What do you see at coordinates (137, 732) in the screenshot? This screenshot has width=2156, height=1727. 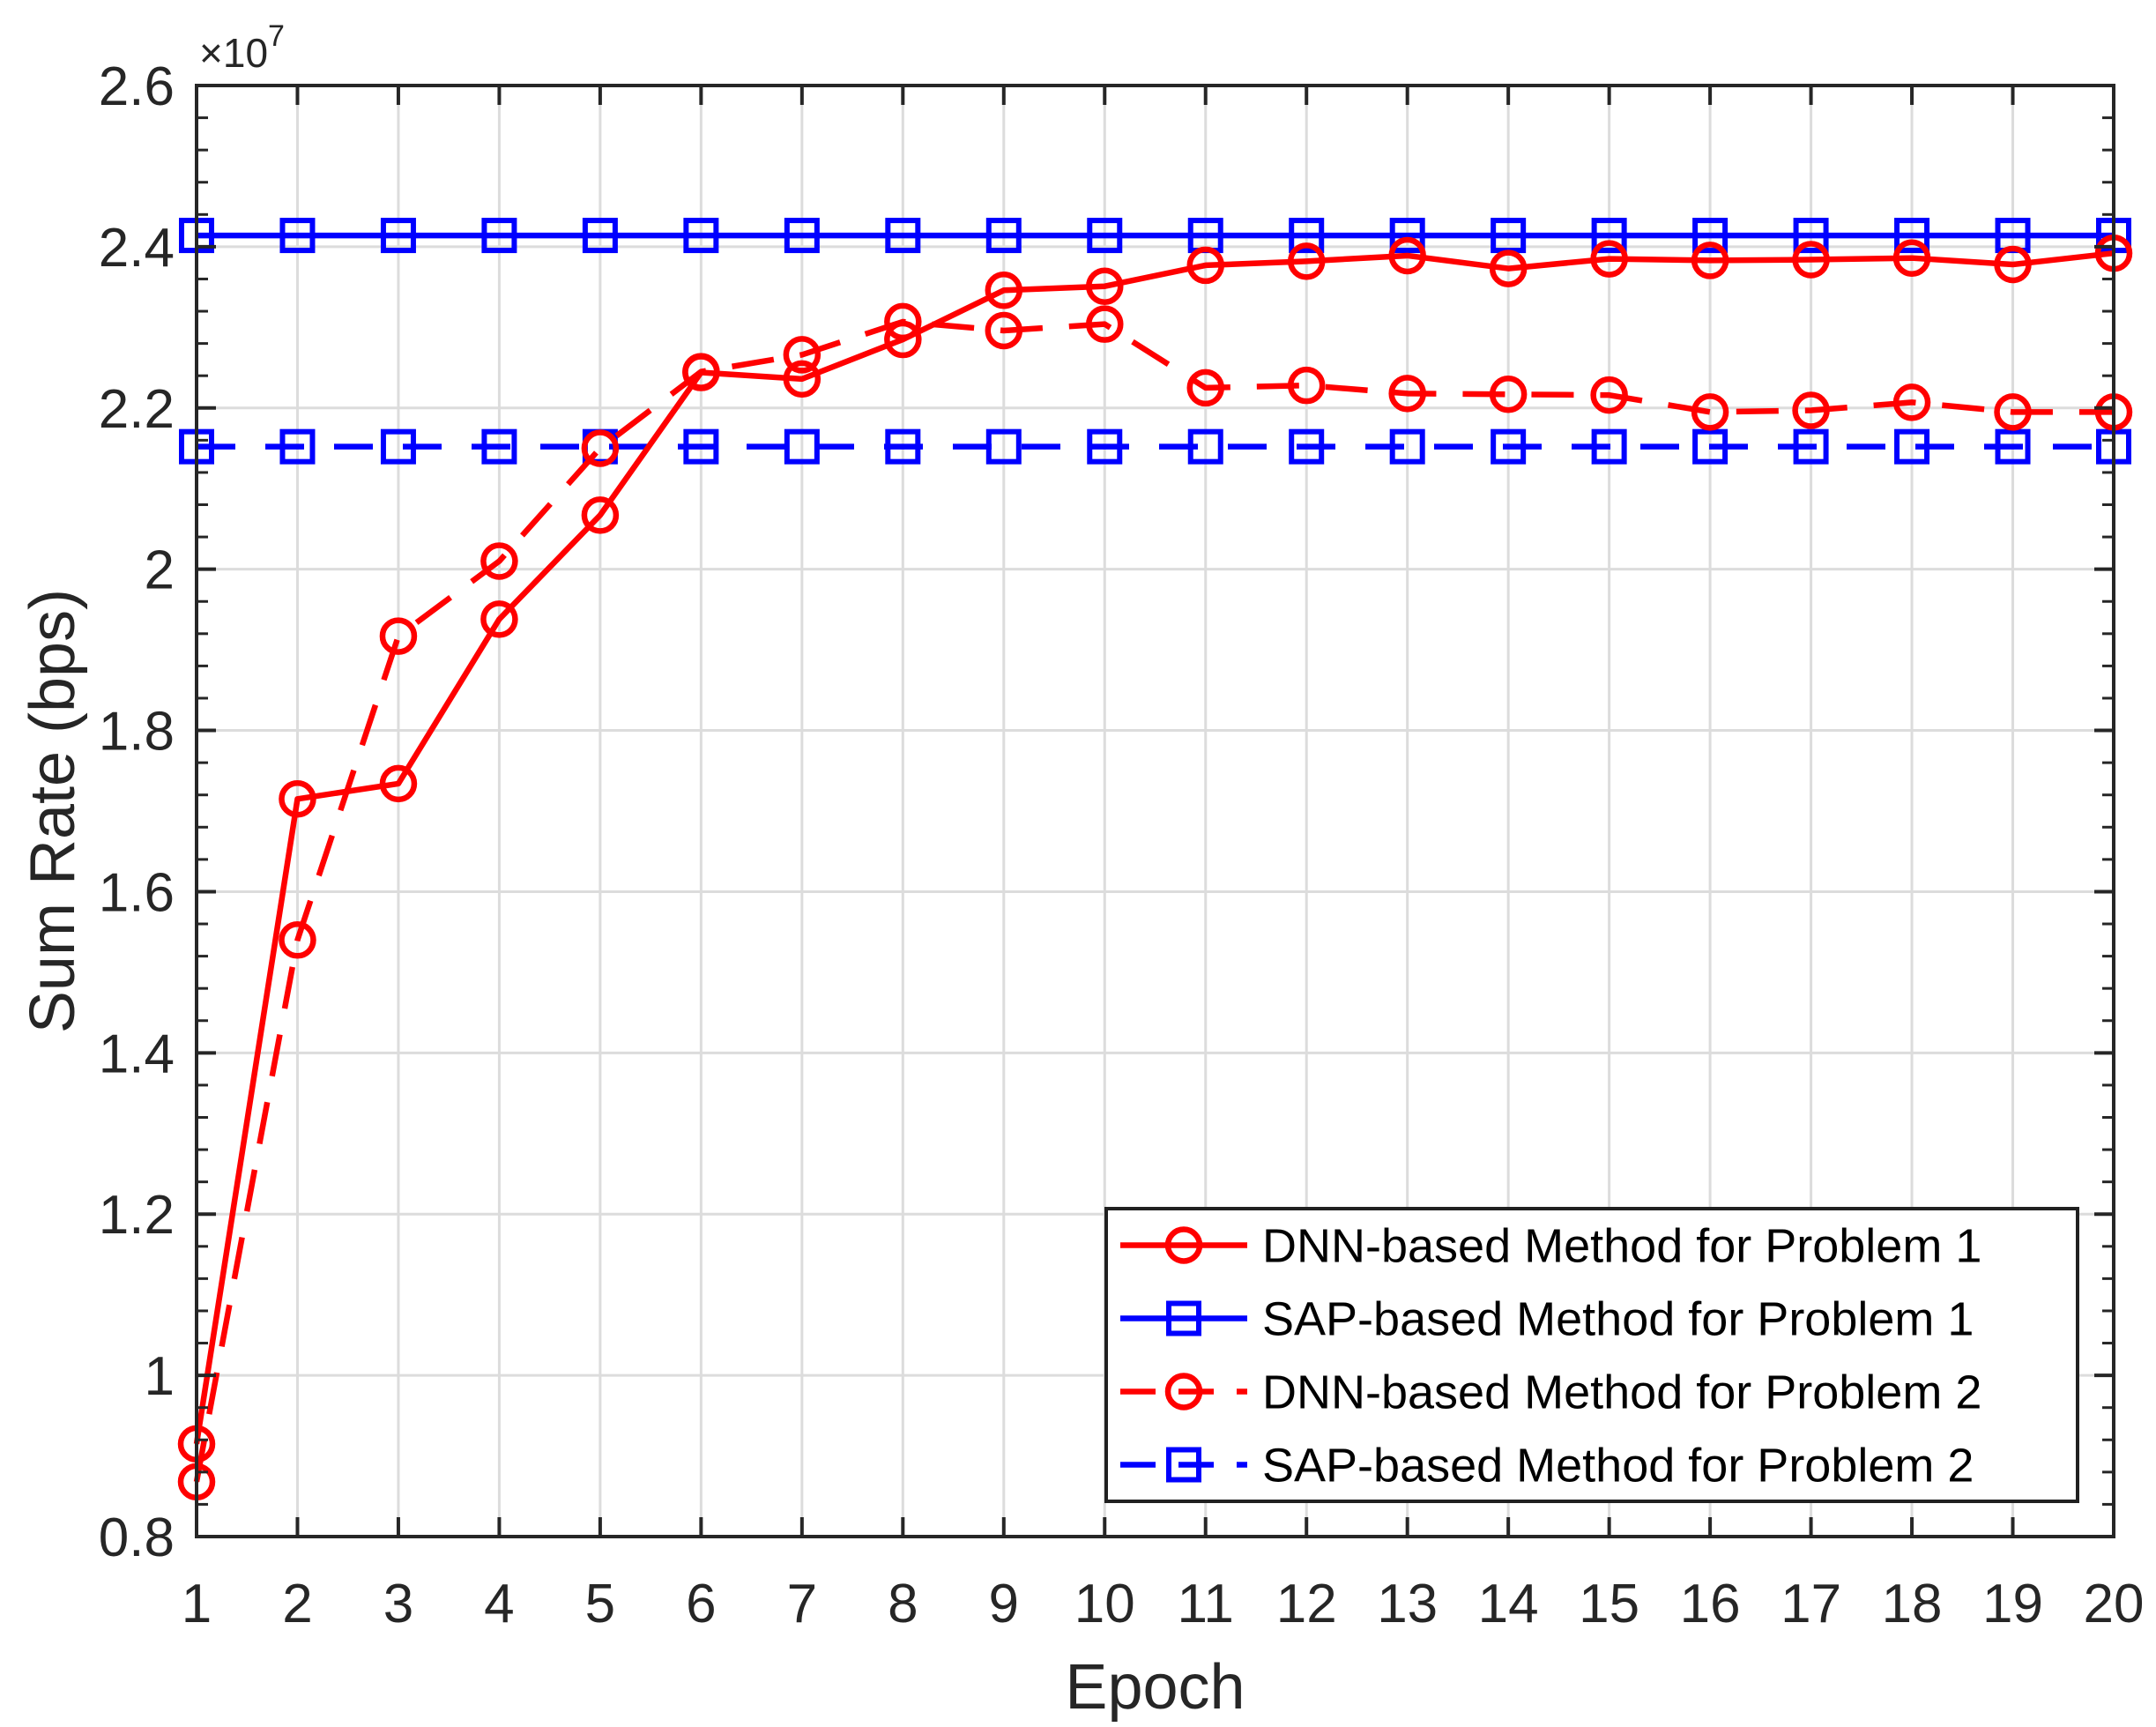 I see `y-tick-label: 1.8` at bounding box center [137, 732].